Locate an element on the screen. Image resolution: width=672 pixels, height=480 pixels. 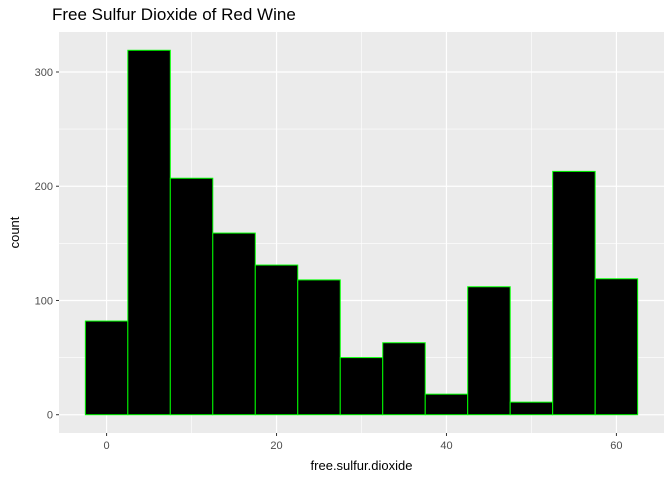
y-tick-label: 0 is located at coordinates (50, 416).